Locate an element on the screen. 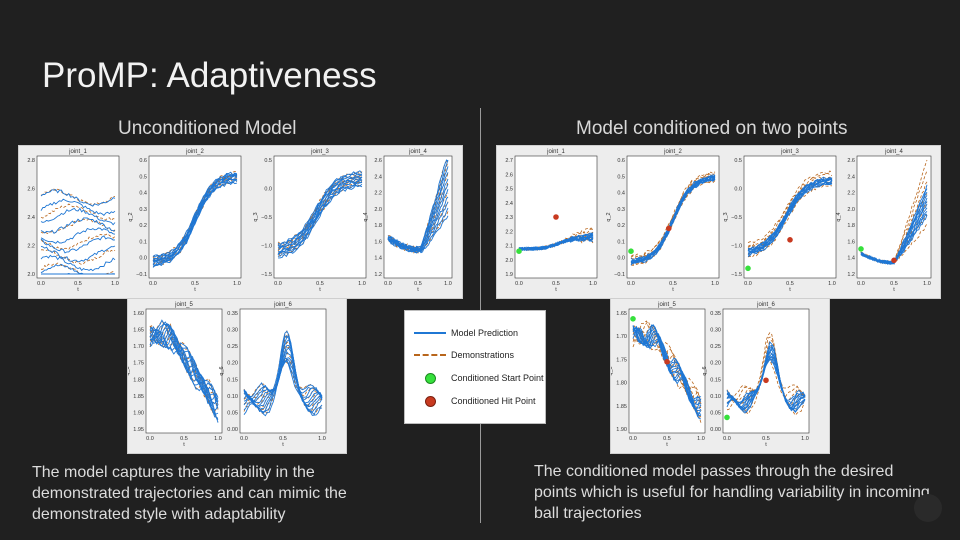 This screenshot has height=540, width=960. y-tick-label: 0.4 is located at coordinates (621, 194).